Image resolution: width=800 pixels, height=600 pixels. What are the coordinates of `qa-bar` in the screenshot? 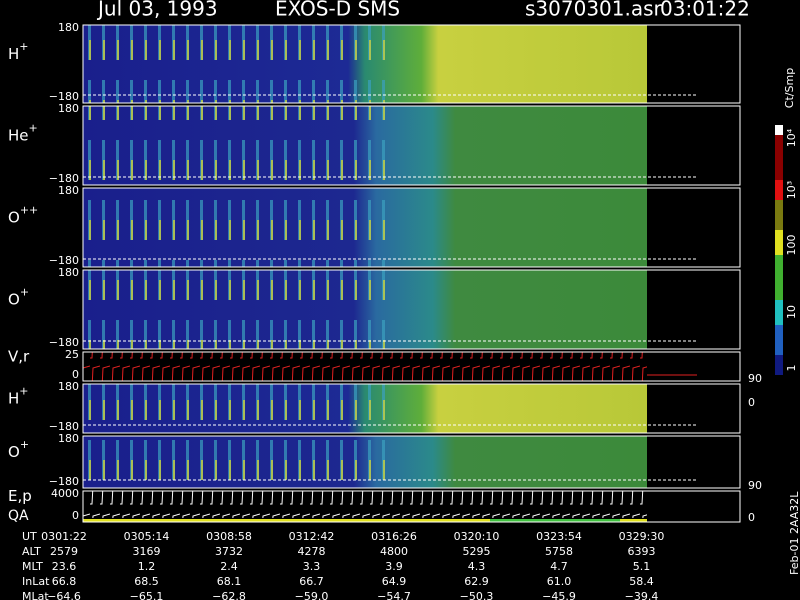 It's located at (365, 520).